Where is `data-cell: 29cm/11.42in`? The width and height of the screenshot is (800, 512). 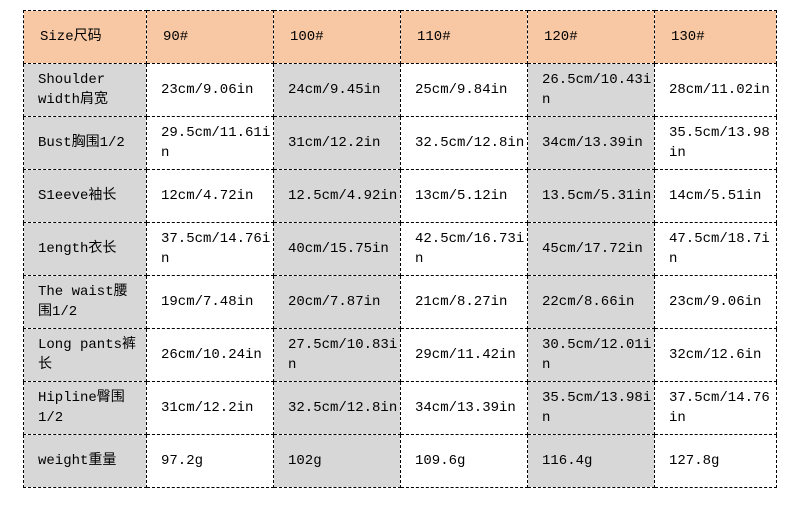
data-cell: 29cm/11.42in is located at coordinates (464, 355).